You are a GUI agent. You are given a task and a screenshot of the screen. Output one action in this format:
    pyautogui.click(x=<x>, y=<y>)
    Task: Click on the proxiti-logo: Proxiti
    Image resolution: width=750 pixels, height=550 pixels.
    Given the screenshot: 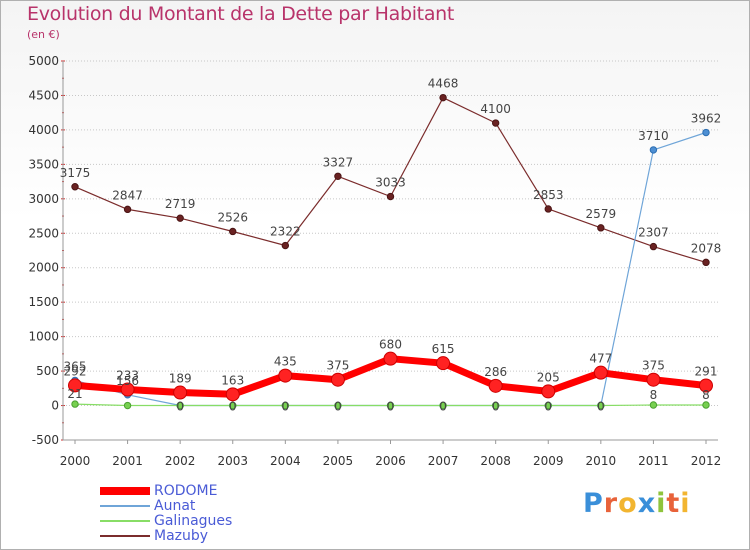 What is the action you would take?
    pyautogui.click(x=637, y=503)
    